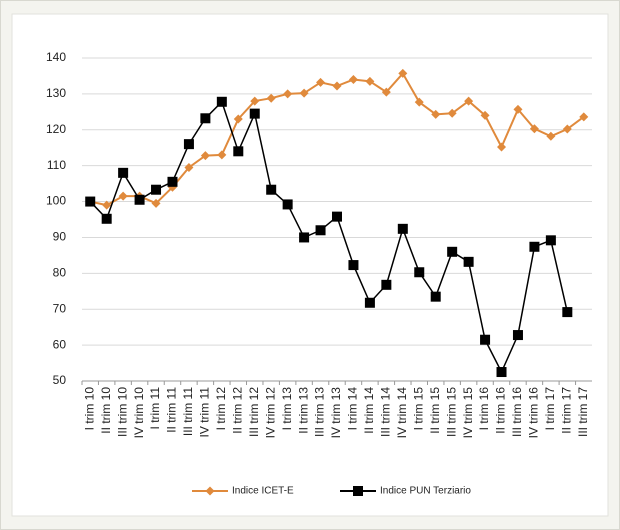  What do you see at coordinates (122, 412) in the screenshot?
I see `x-tick-label: III trim 10` at bounding box center [122, 412].